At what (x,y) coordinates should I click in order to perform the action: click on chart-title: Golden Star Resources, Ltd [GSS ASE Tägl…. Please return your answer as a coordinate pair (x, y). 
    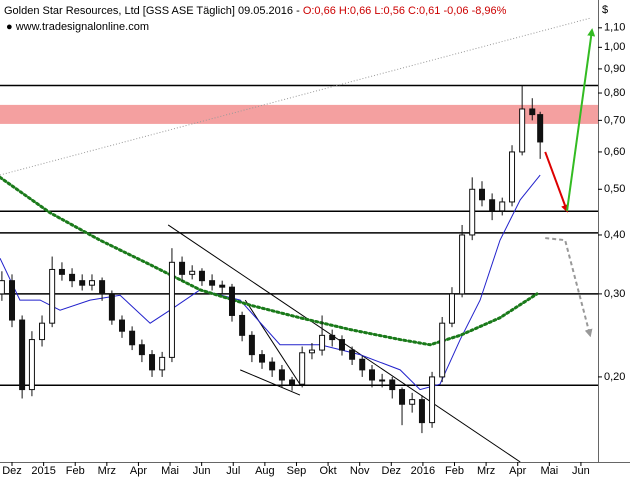
    Looking at the image, I should click on (255, 11).